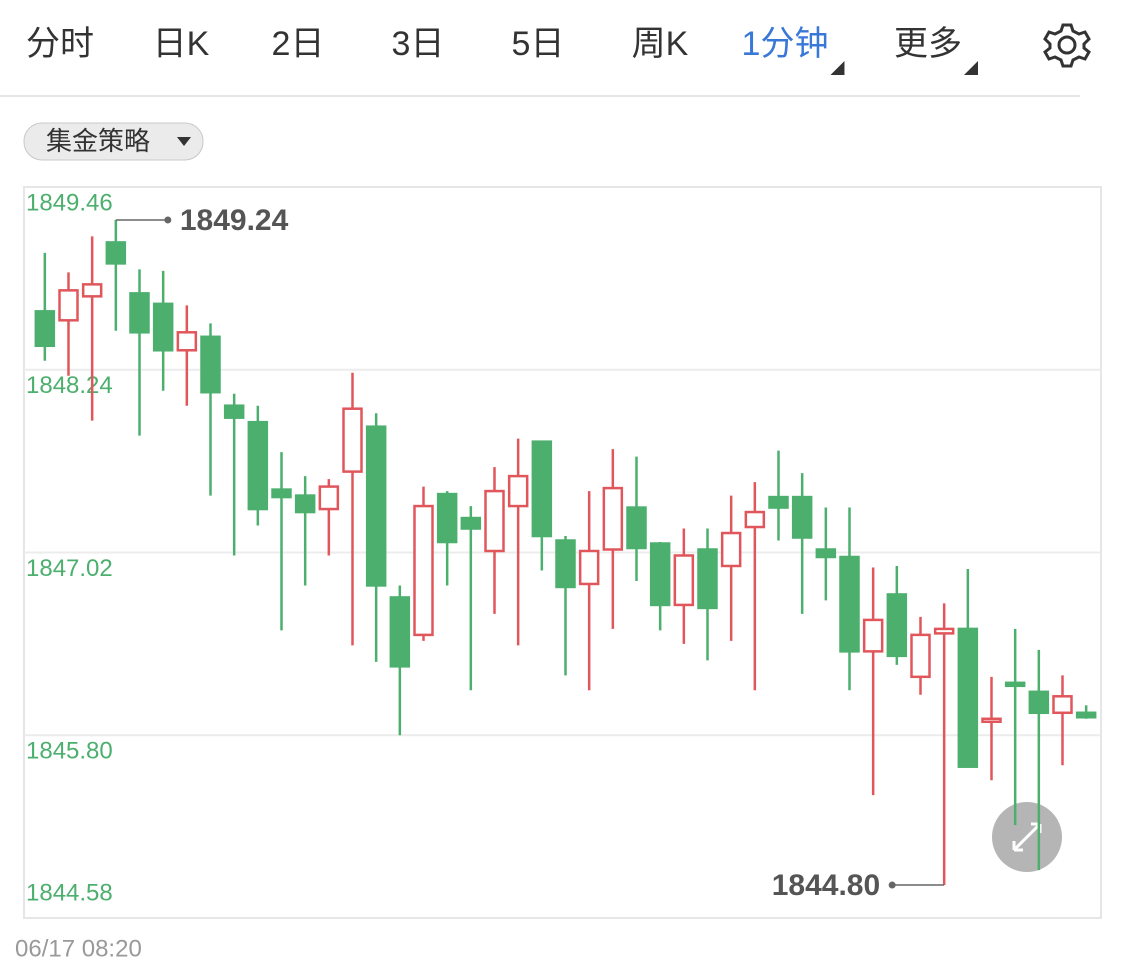 Image resolution: width=1125 pixels, height=969 pixels. What do you see at coordinates (184, 141) in the screenshot?
I see `button-caret` at bounding box center [184, 141].